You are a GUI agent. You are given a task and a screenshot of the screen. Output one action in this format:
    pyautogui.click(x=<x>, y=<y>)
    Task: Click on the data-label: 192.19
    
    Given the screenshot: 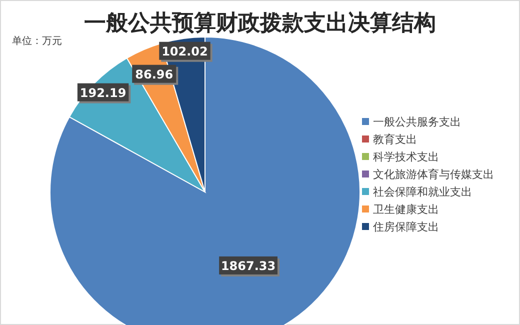 What is the action you would take?
    pyautogui.click(x=103, y=93)
    